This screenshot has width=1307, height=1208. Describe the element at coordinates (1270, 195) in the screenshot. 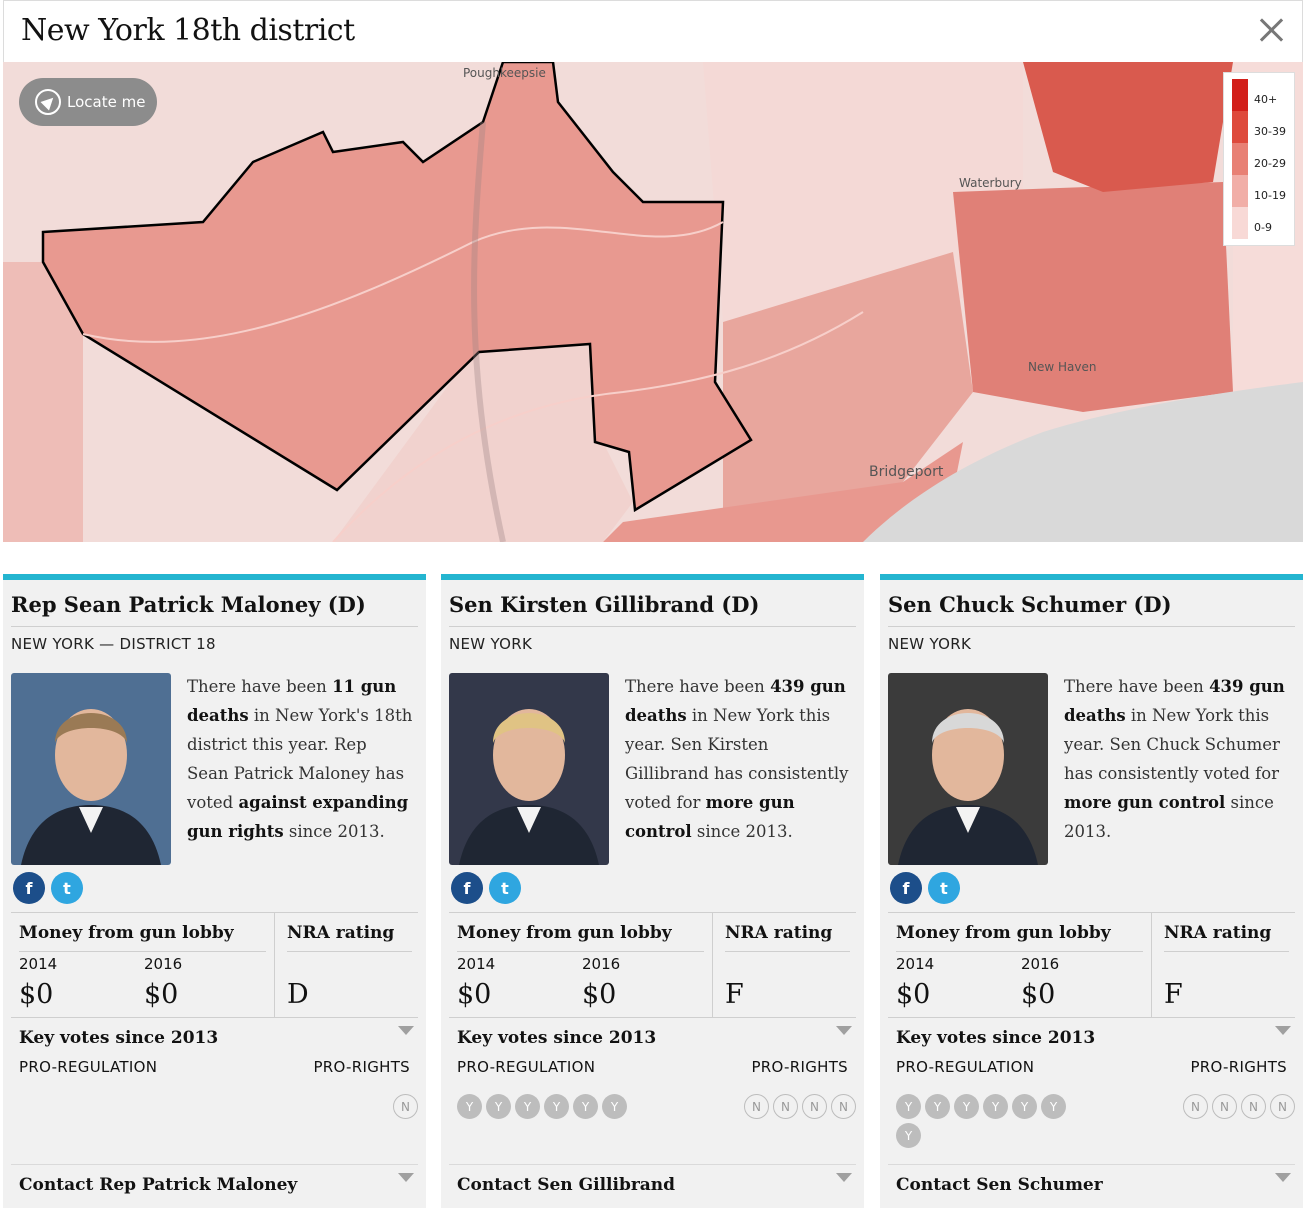

I see `legend-label: 10-19` at that location.